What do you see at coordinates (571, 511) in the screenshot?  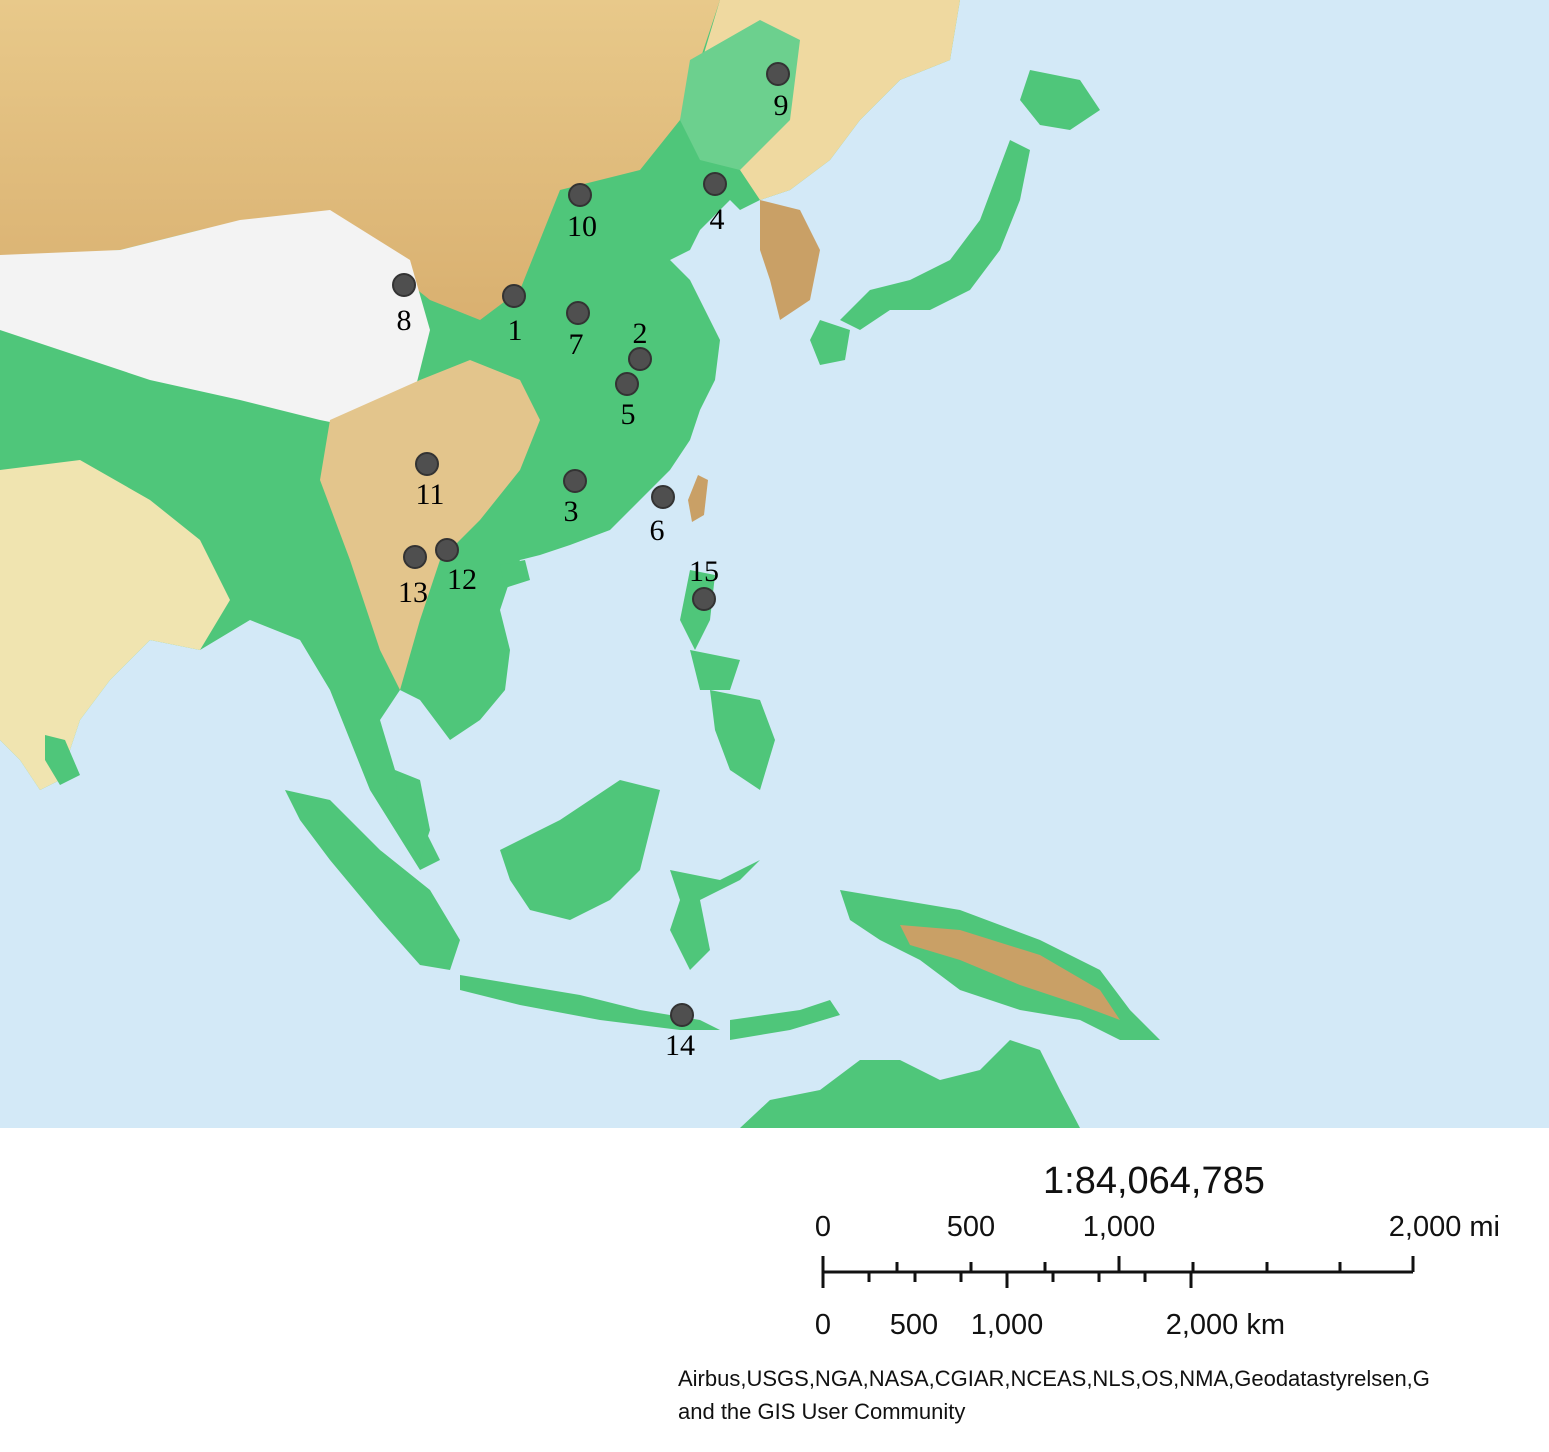 I see `site-label-3: 3` at bounding box center [571, 511].